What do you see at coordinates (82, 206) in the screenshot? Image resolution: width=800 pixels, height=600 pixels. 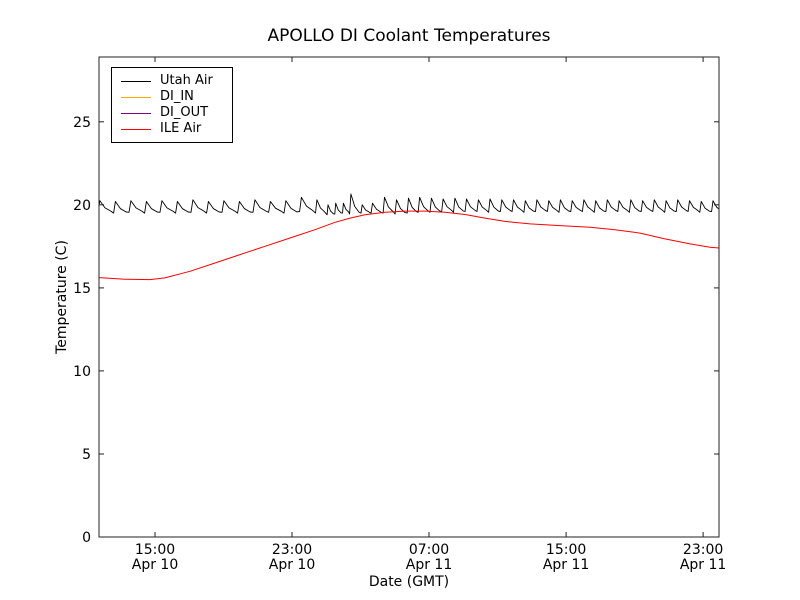 I see `y-tick-label: 20` at bounding box center [82, 206].